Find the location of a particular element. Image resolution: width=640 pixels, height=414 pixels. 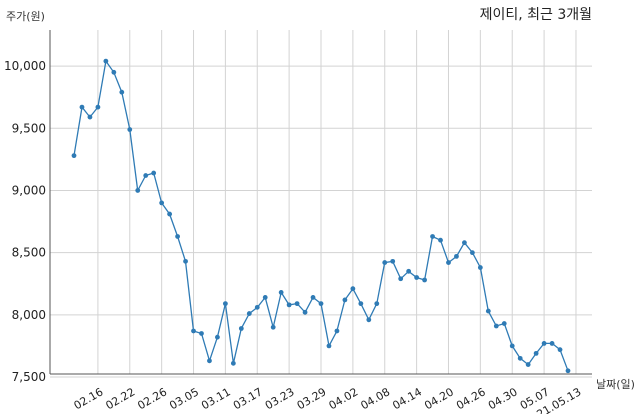

x-tick-label: 04.30 is located at coordinates (503, 398).